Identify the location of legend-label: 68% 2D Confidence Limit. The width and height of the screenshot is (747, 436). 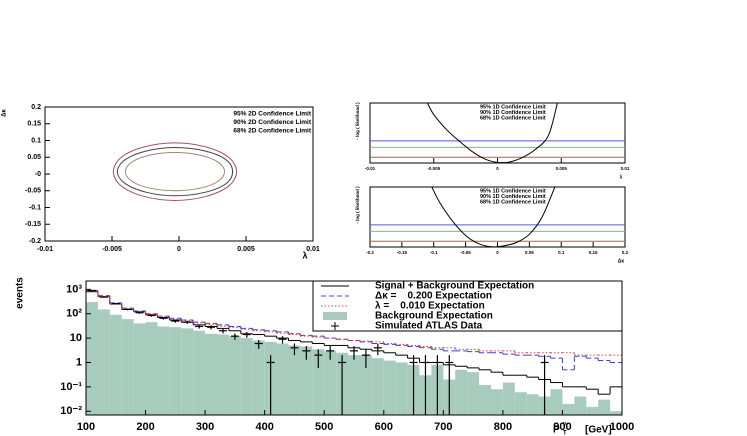
(272, 131).